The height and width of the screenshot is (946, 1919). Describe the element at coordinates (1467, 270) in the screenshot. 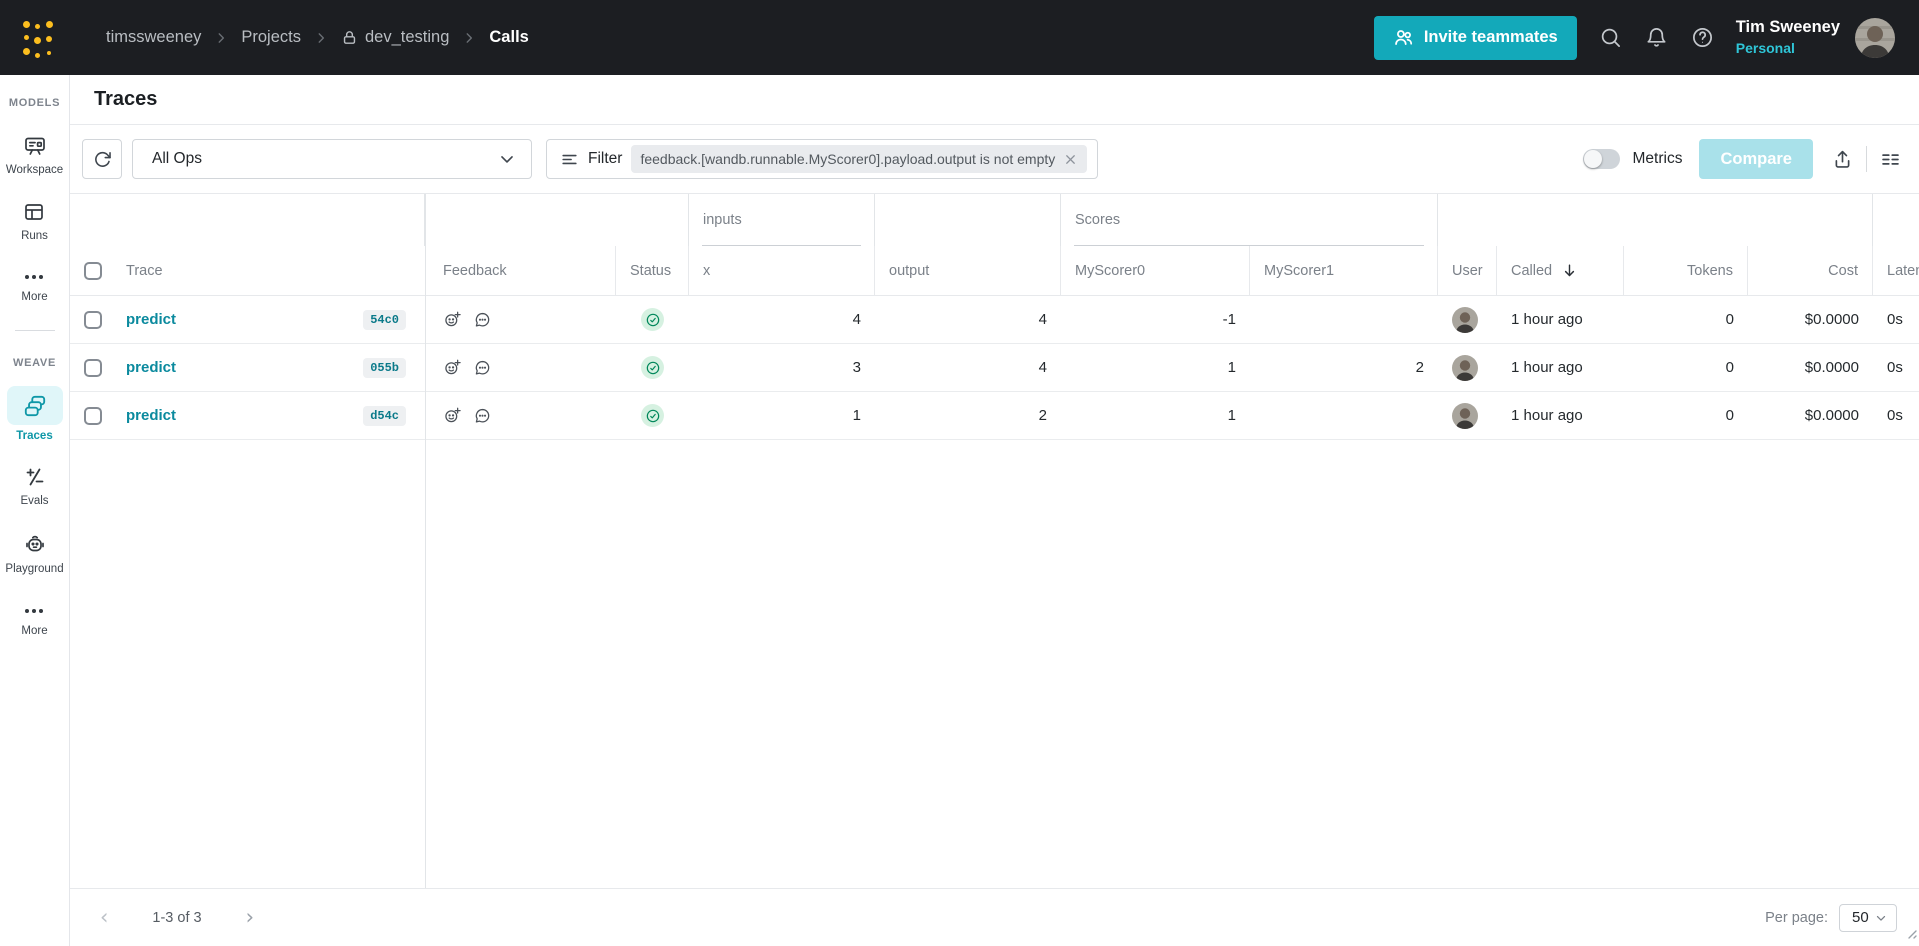

I see `column-header-user: User` at that location.